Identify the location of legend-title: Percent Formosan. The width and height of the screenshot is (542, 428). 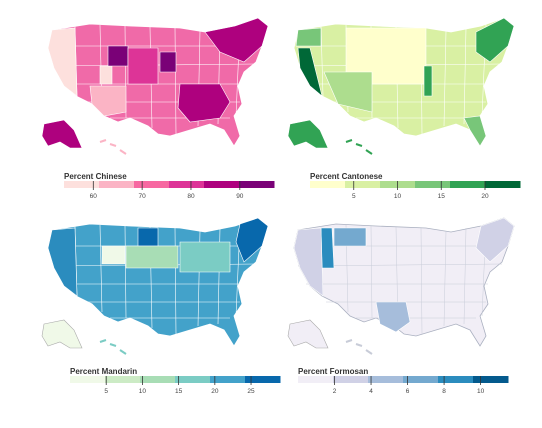
(333, 371).